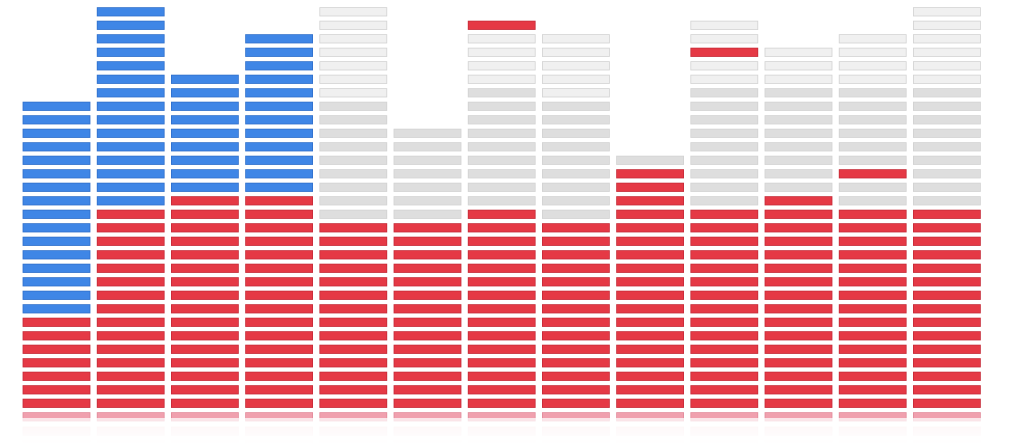  I want to click on peak-indicator, so click(501, 25).